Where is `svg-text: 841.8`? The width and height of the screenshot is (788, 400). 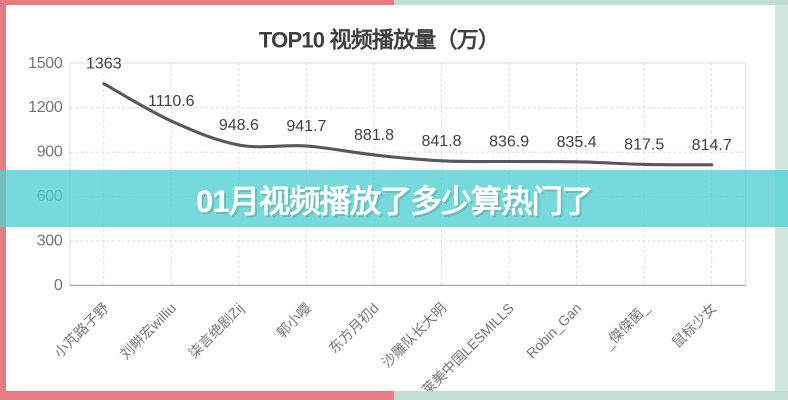 svg-text: 841.8 is located at coordinates (441, 141).